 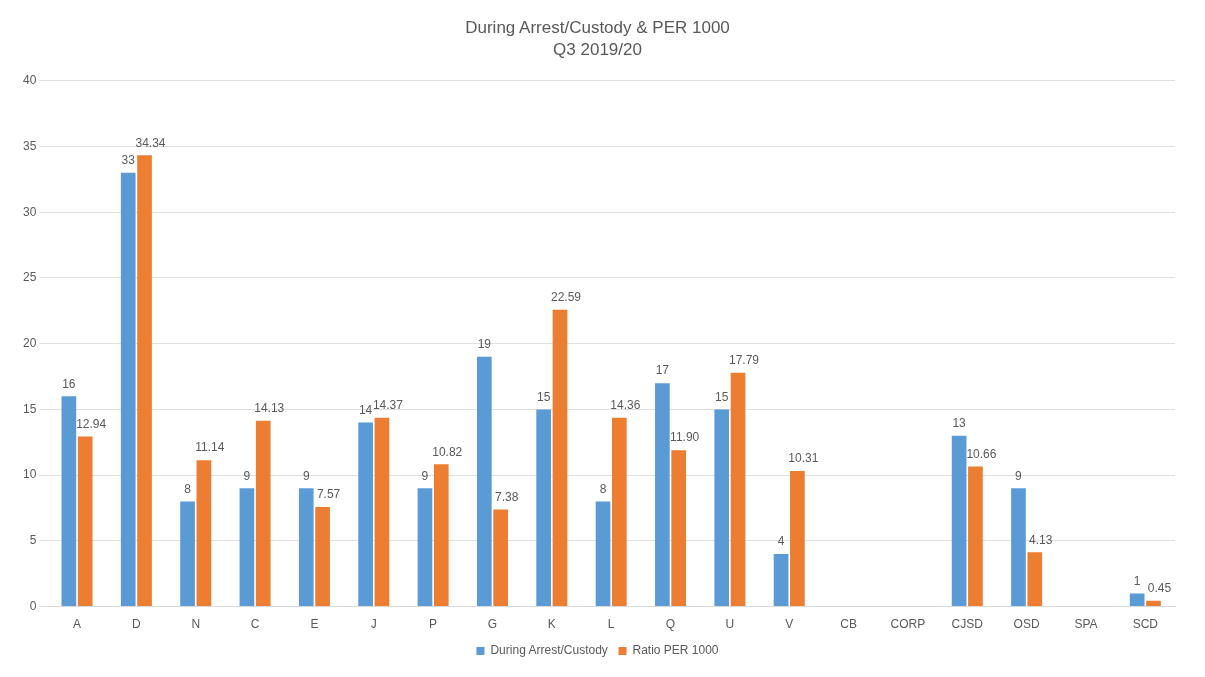 I want to click on x-tick-label: N, so click(x=196, y=624).